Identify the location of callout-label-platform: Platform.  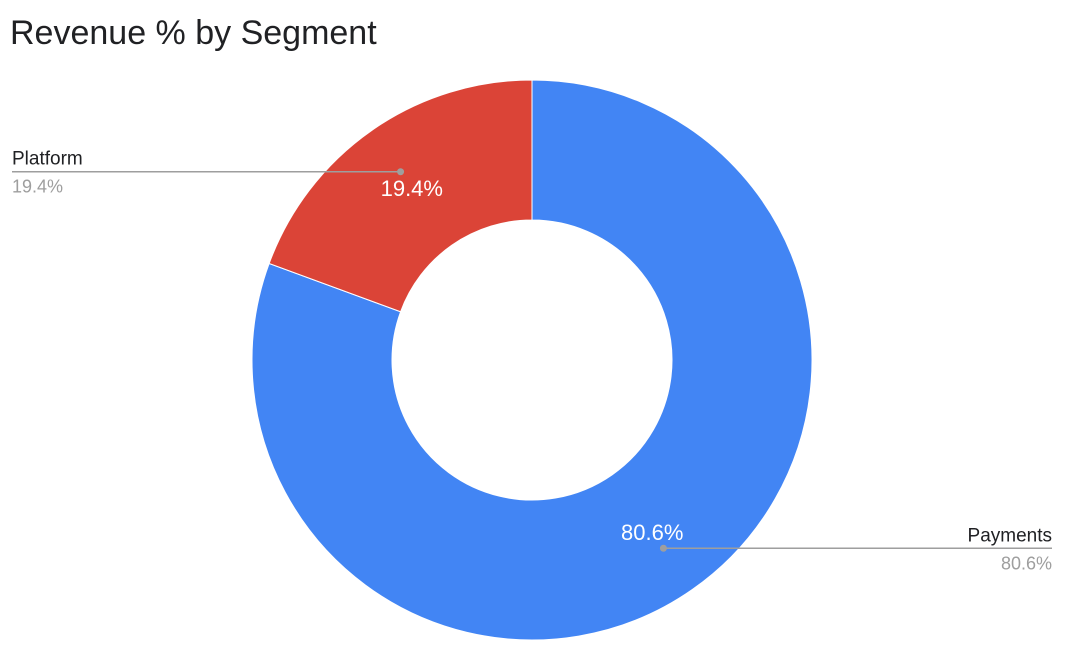
(47, 159).